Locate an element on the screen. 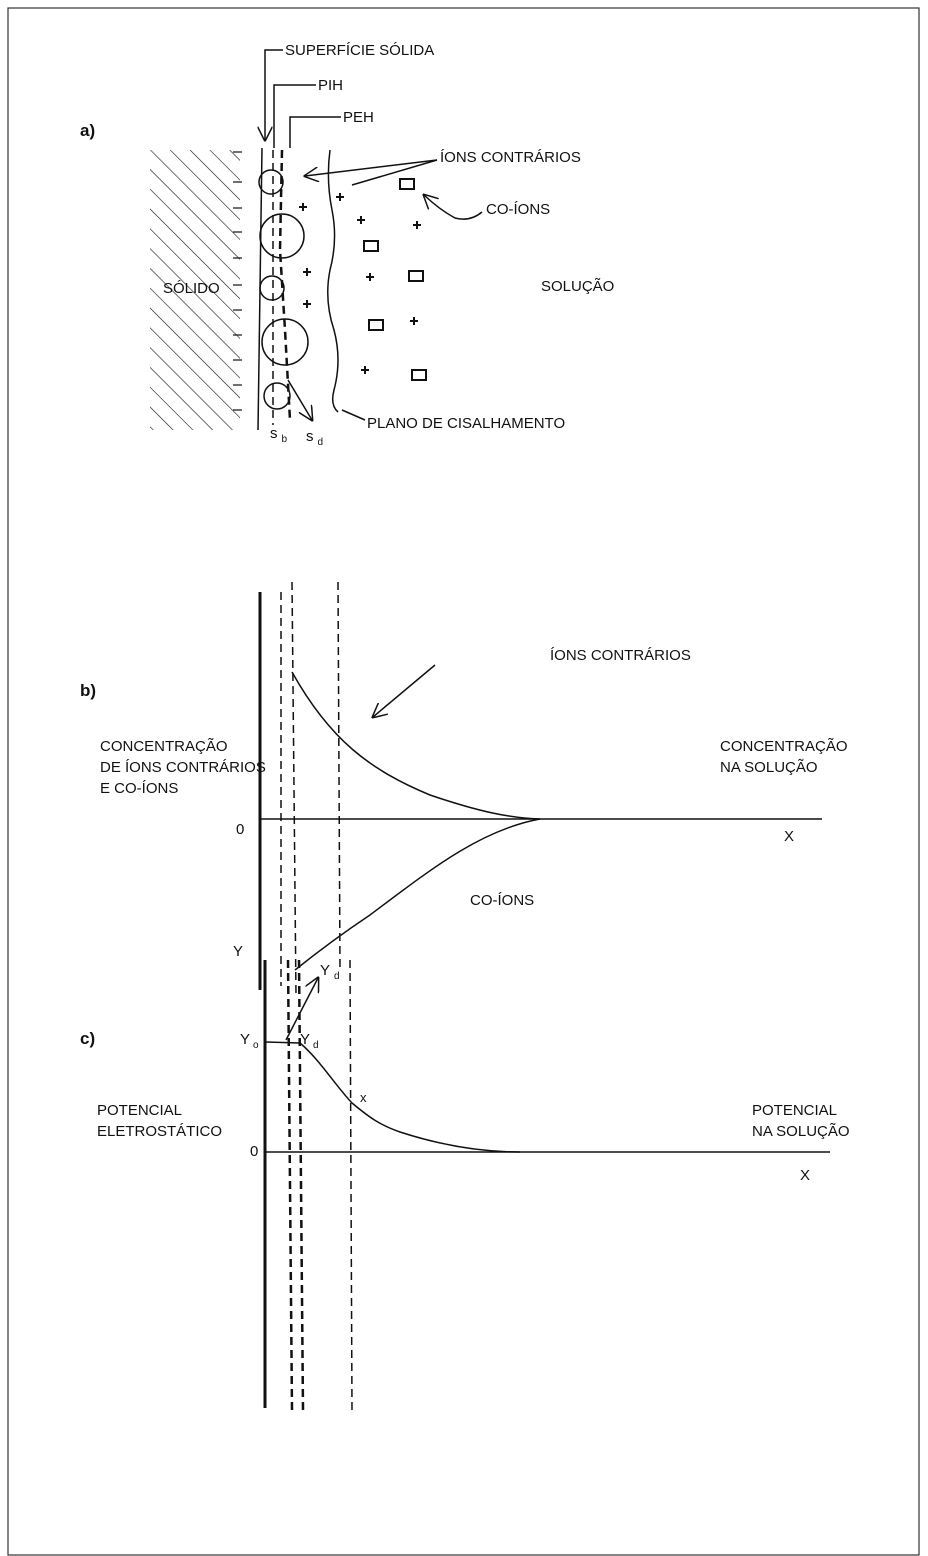  solid-hatch is located at coordinates (195, 290).